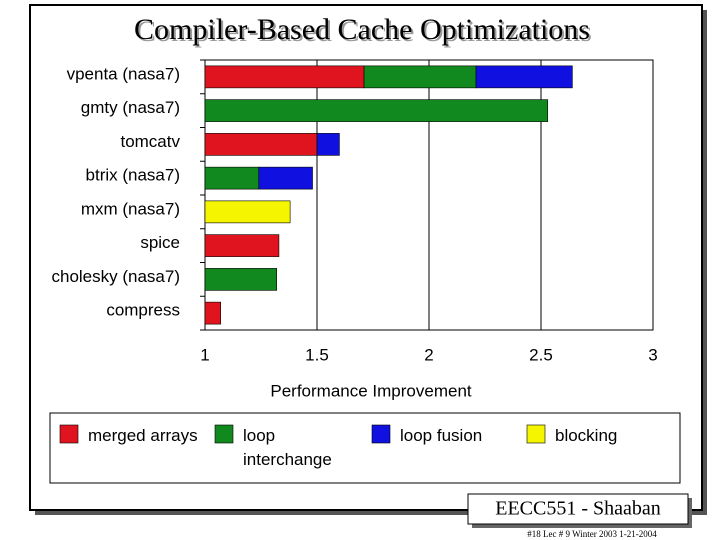 The height and width of the screenshot is (540, 720). I want to click on legend-label: loop fusion, so click(441, 435).